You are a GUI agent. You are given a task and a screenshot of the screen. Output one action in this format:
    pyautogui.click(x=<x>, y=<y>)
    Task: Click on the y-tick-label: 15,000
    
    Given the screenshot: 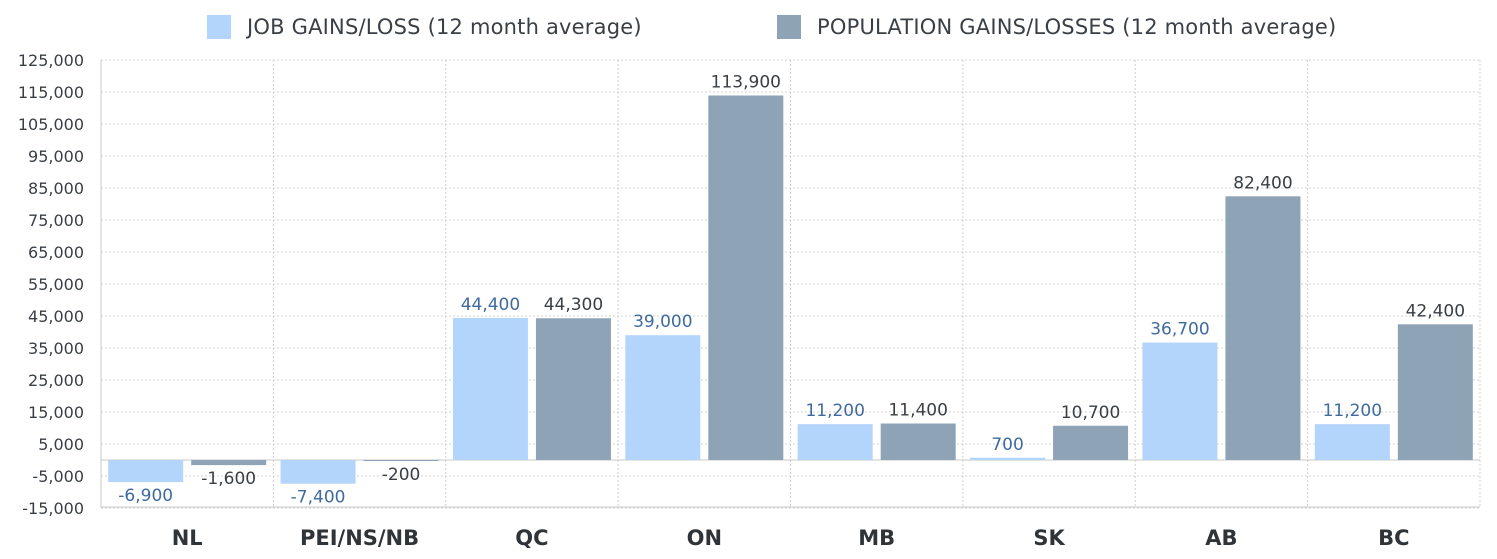 What is the action you would take?
    pyautogui.click(x=56, y=412)
    